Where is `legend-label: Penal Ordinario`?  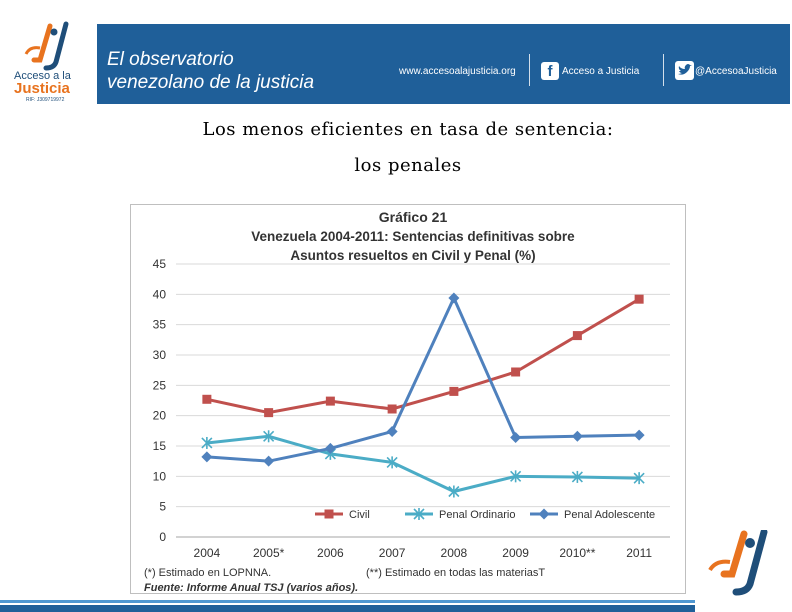 legend-label: Penal Ordinario is located at coordinates (477, 515).